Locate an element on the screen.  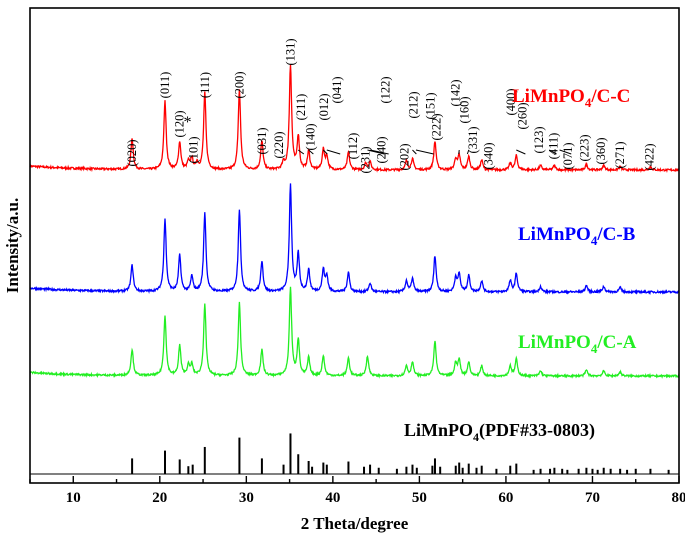
hkl-label: (041) is located at coordinates (337, 89).